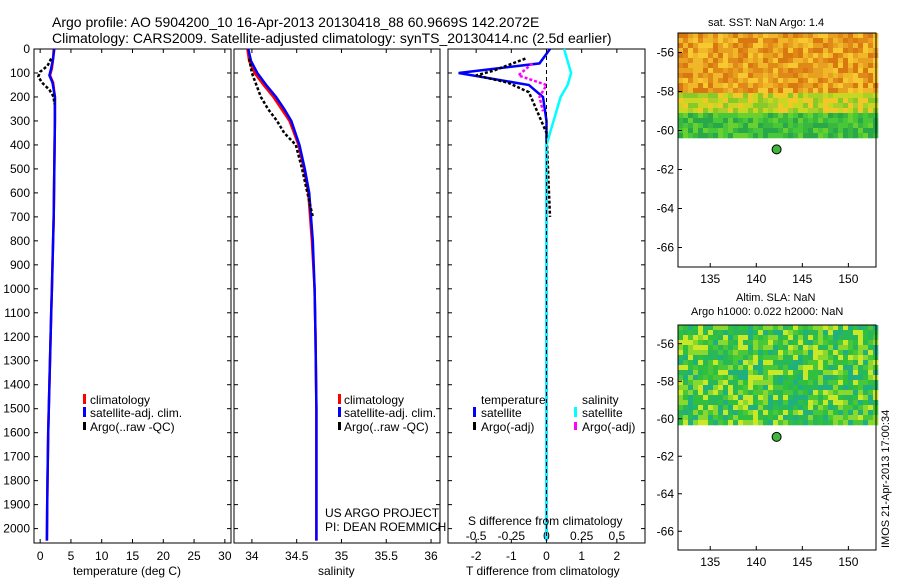 This screenshot has width=900, height=580. What do you see at coordinates (16, 409) in the screenshot?
I see `y-tick-label: 1500` at bounding box center [16, 409].